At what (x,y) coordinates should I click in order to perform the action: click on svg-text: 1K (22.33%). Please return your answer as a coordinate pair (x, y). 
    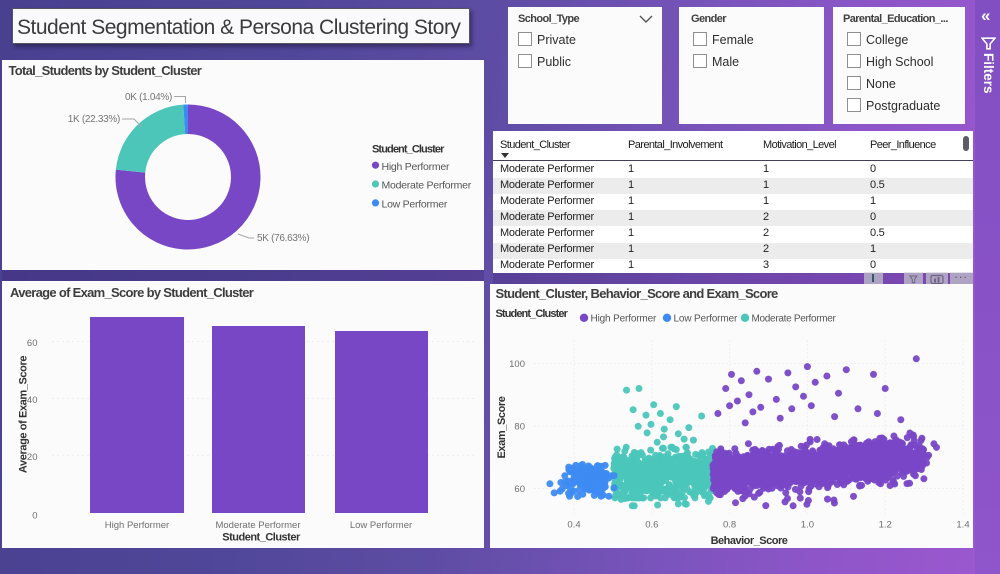
    Looking at the image, I should click on (94, 119).